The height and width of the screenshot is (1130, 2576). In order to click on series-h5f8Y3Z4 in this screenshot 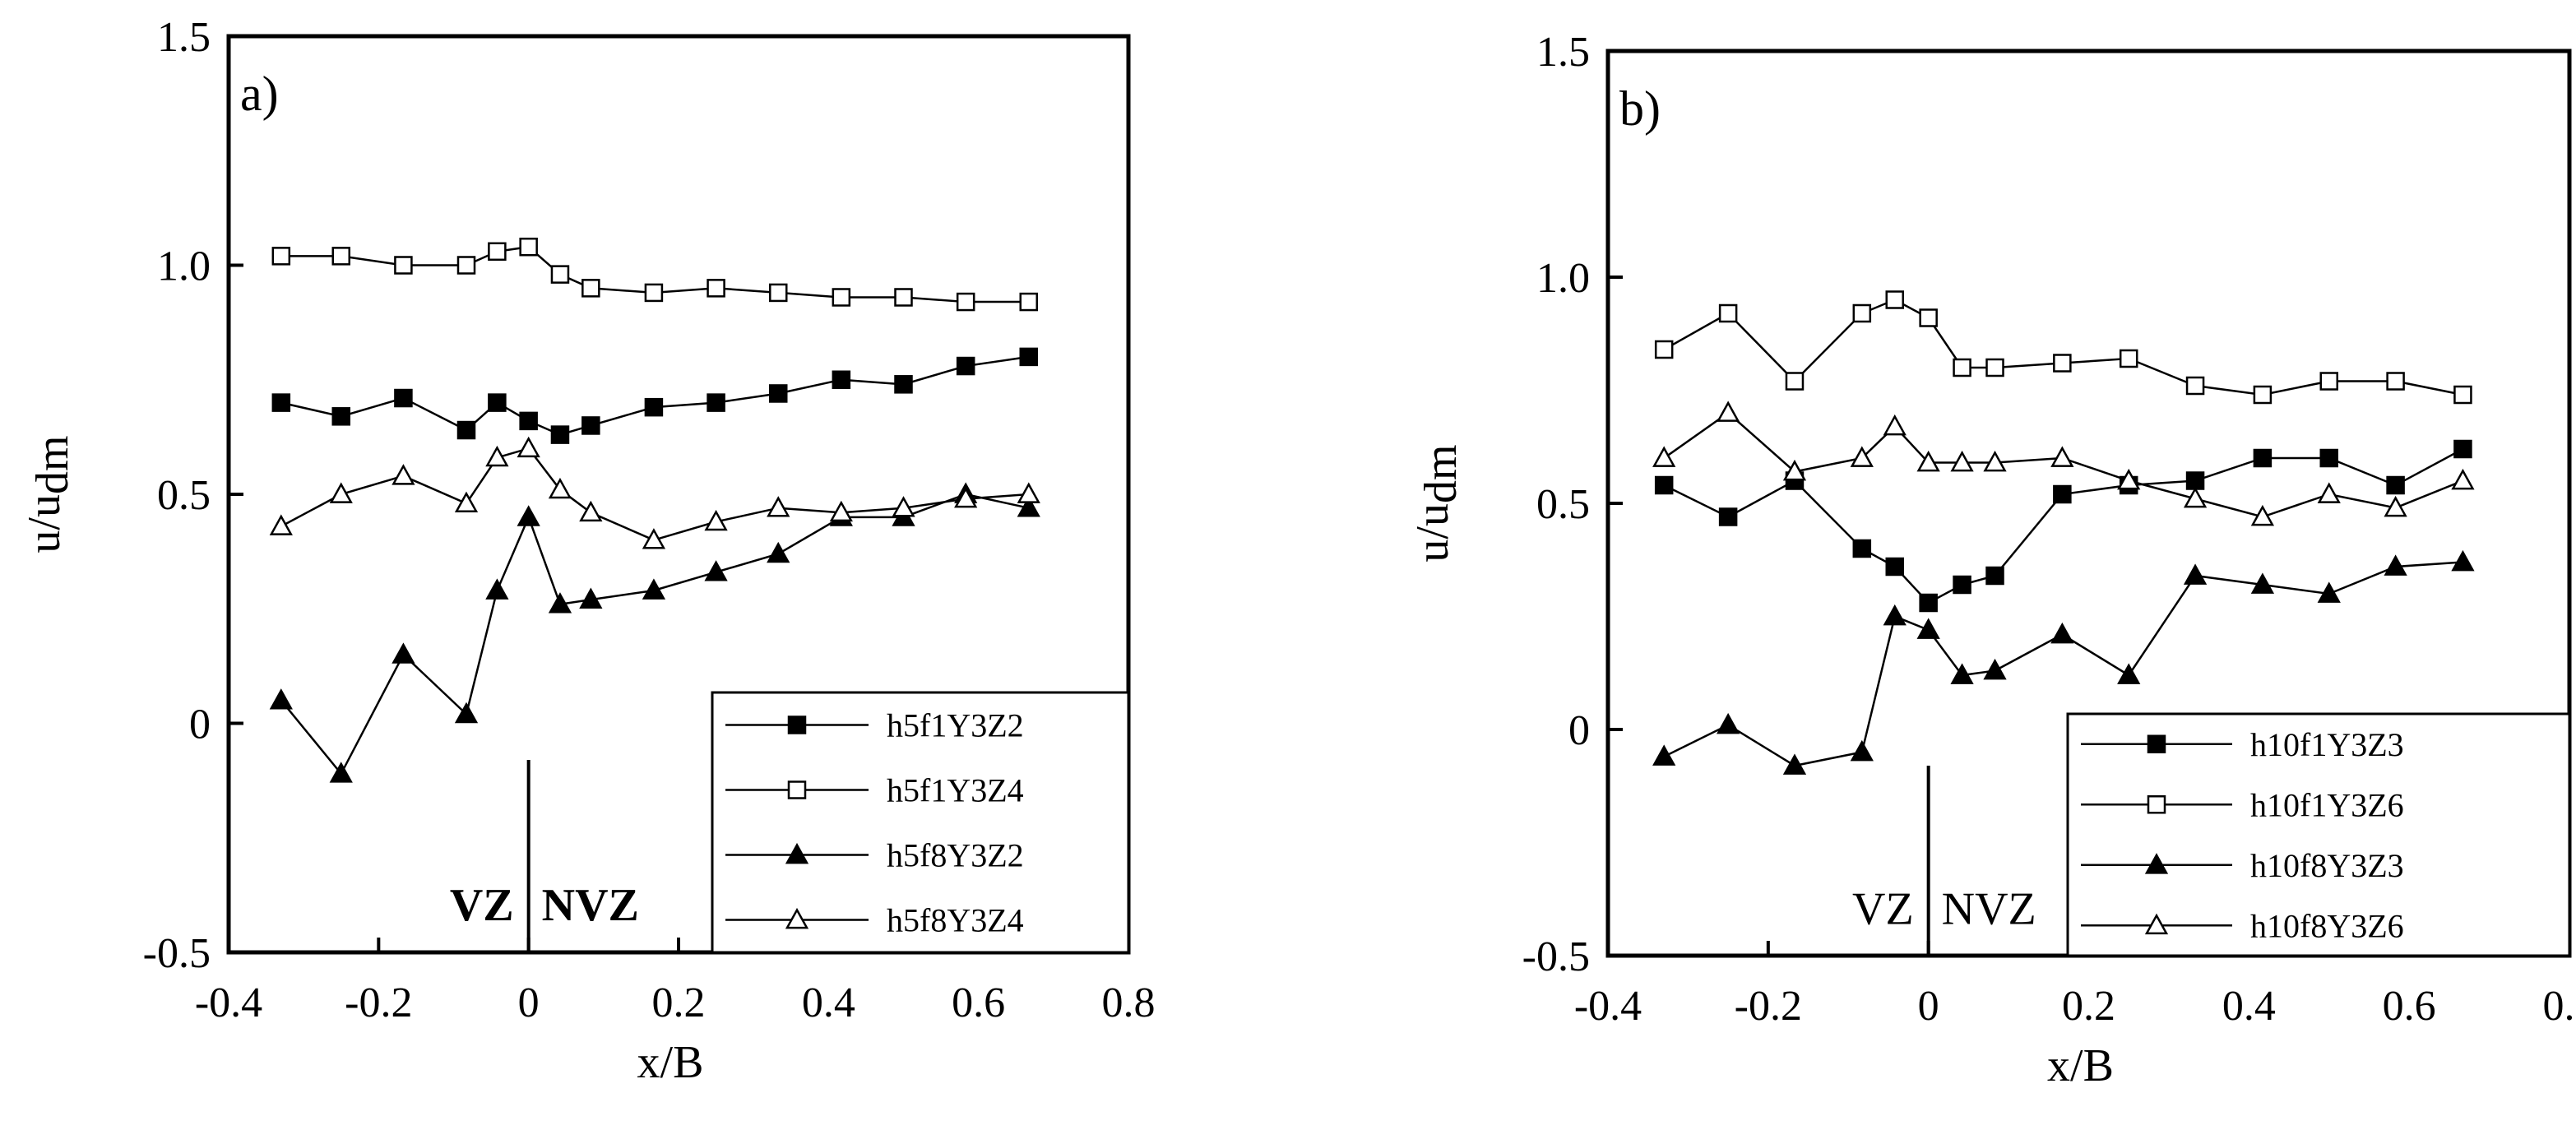, I will do `click(654, 492)`.